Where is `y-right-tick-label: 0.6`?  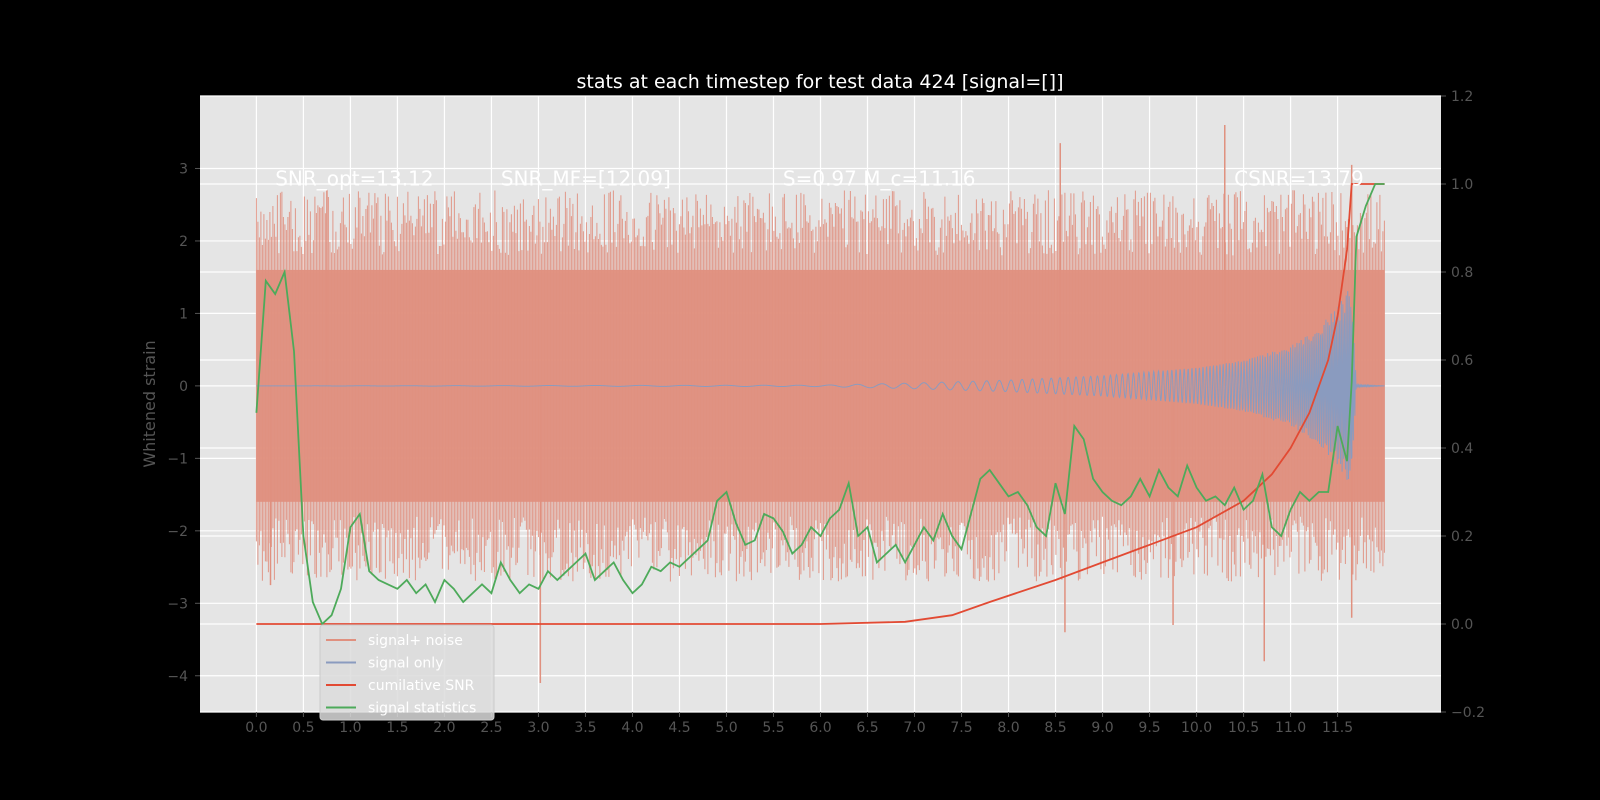 y-right-tick-label: 0.6 is located at coordinates (1462, 361).